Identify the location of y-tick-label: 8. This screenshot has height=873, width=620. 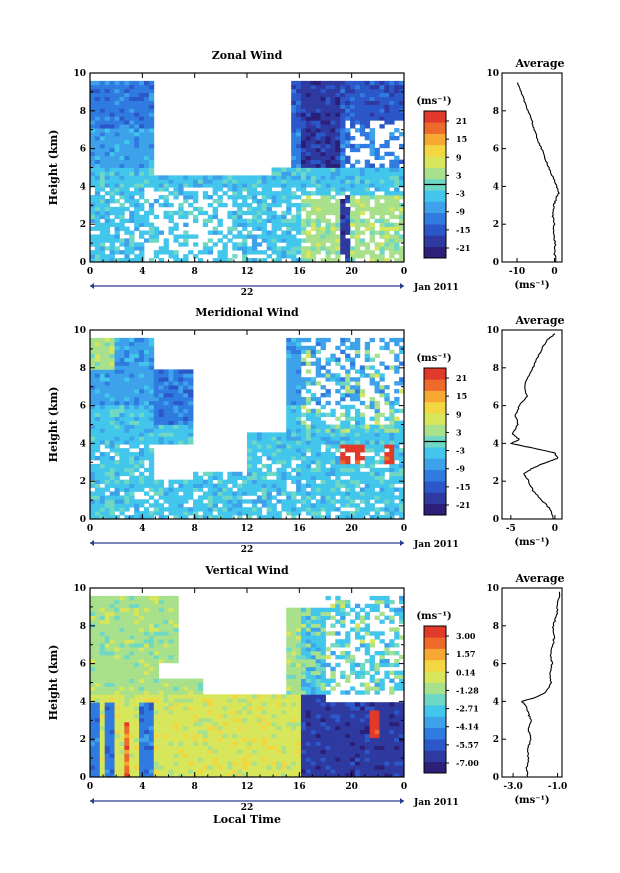
(83, 369).